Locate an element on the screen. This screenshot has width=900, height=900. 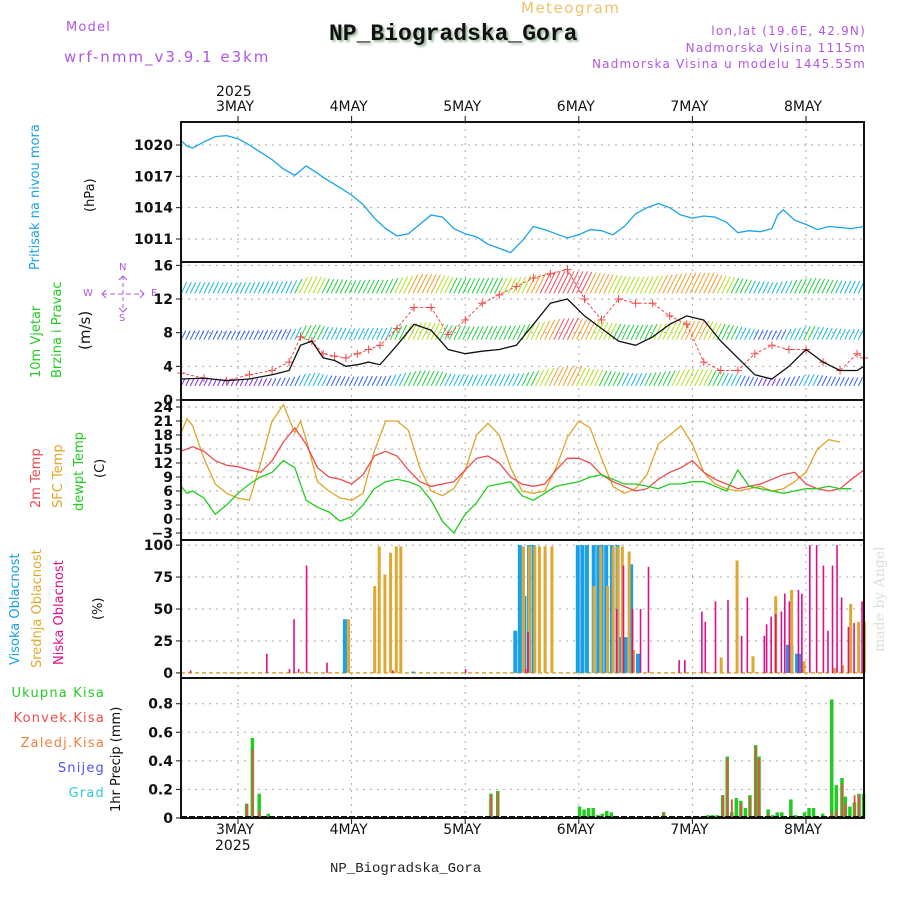
y-tick-label: 18 is located at coordinates (163, 436).